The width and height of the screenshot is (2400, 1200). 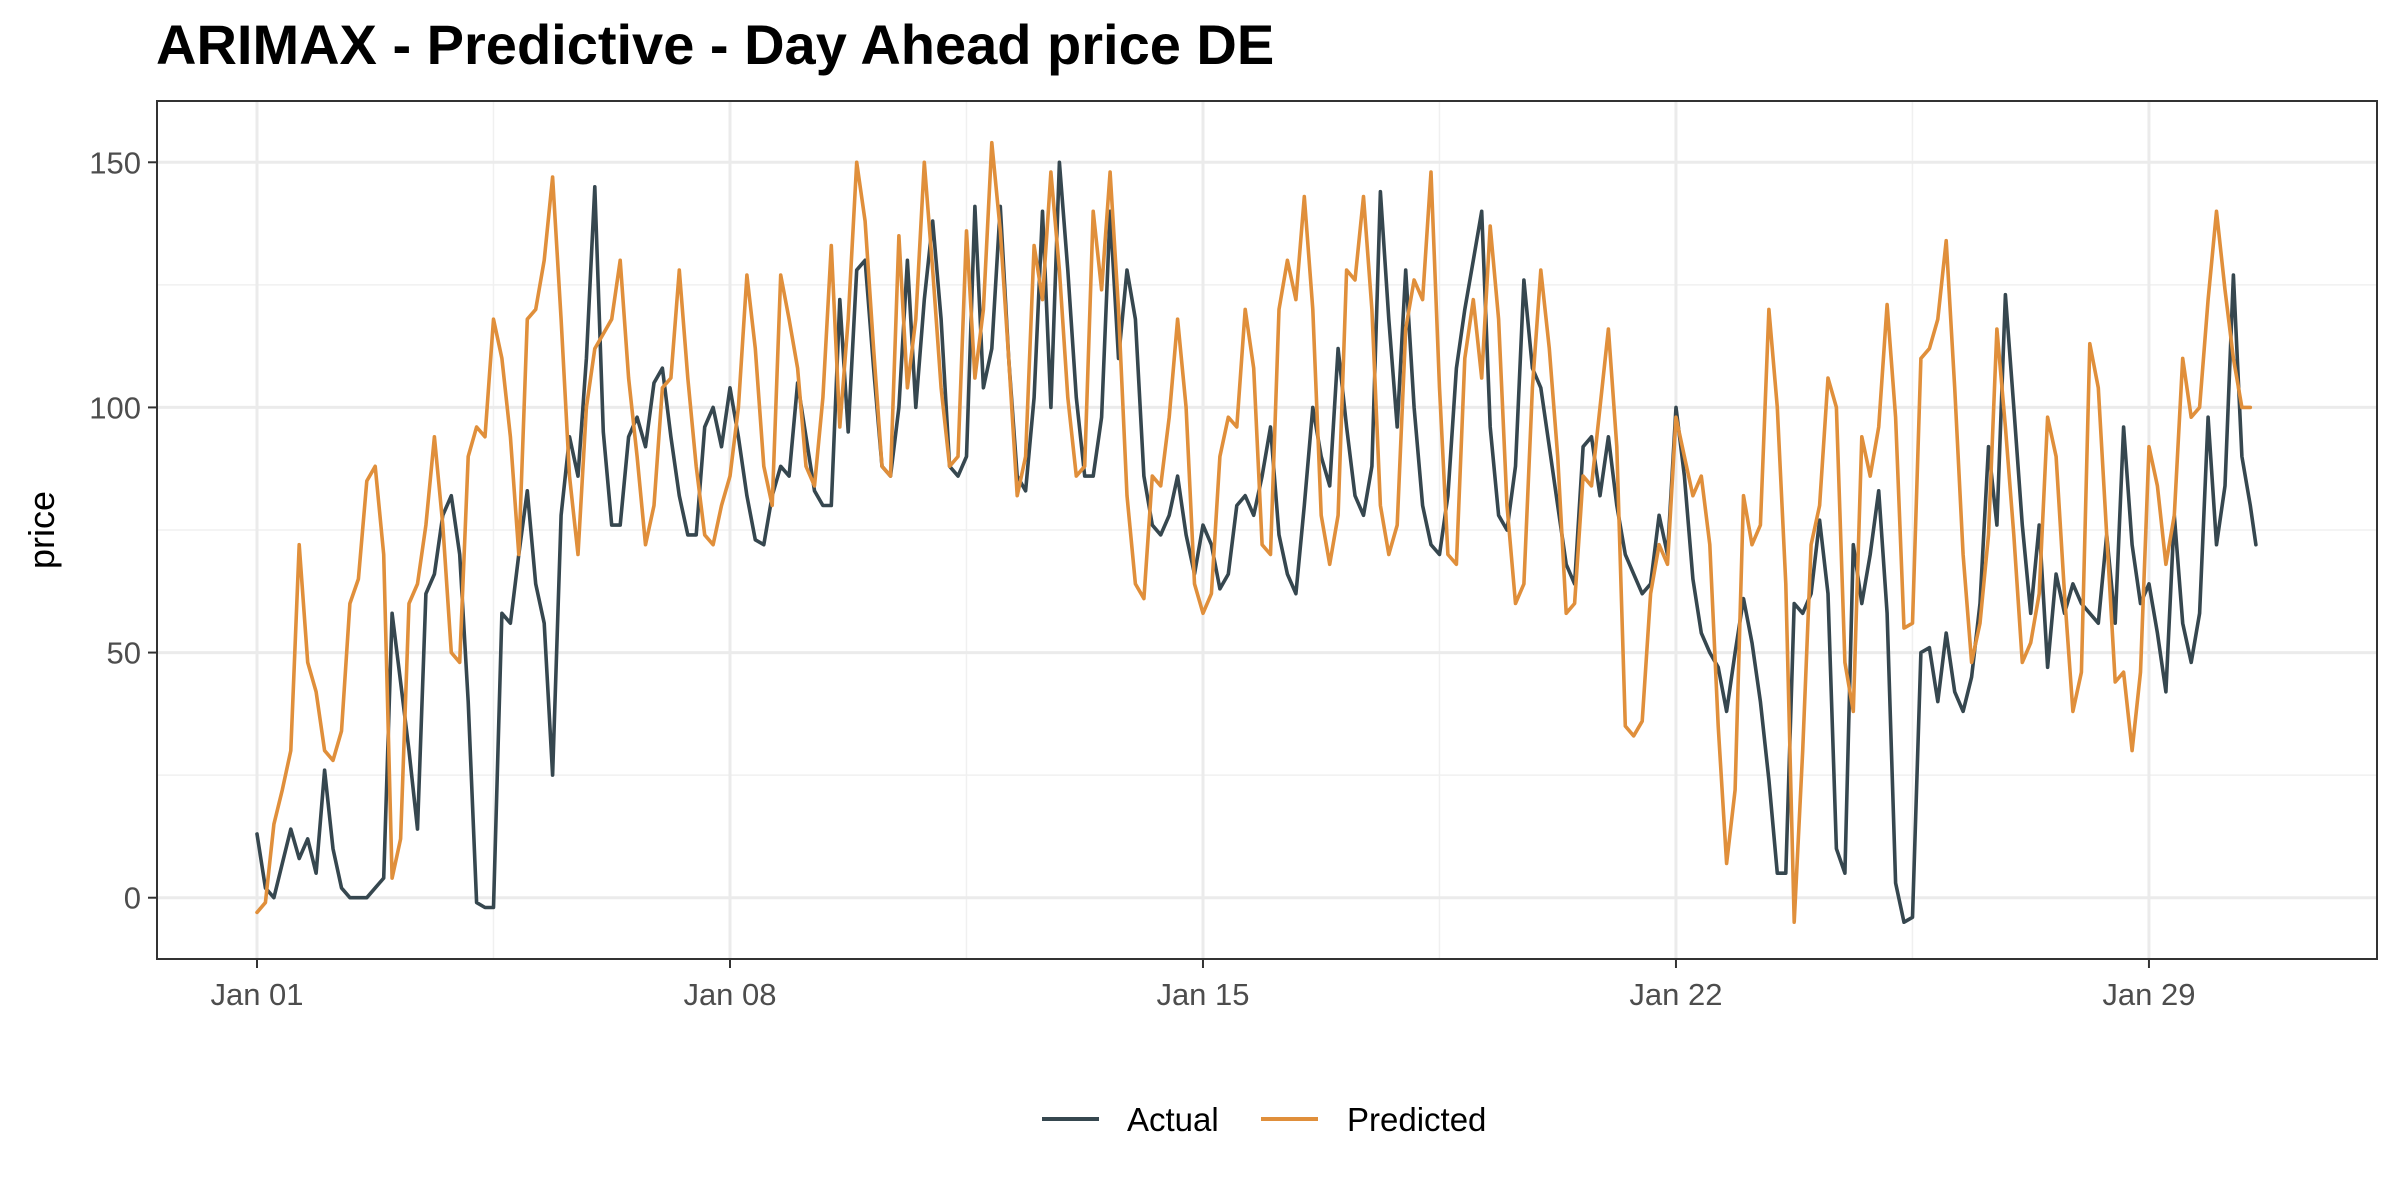 I want to click on x-tick-label: Jan 22, so click(x=1675, y=994).